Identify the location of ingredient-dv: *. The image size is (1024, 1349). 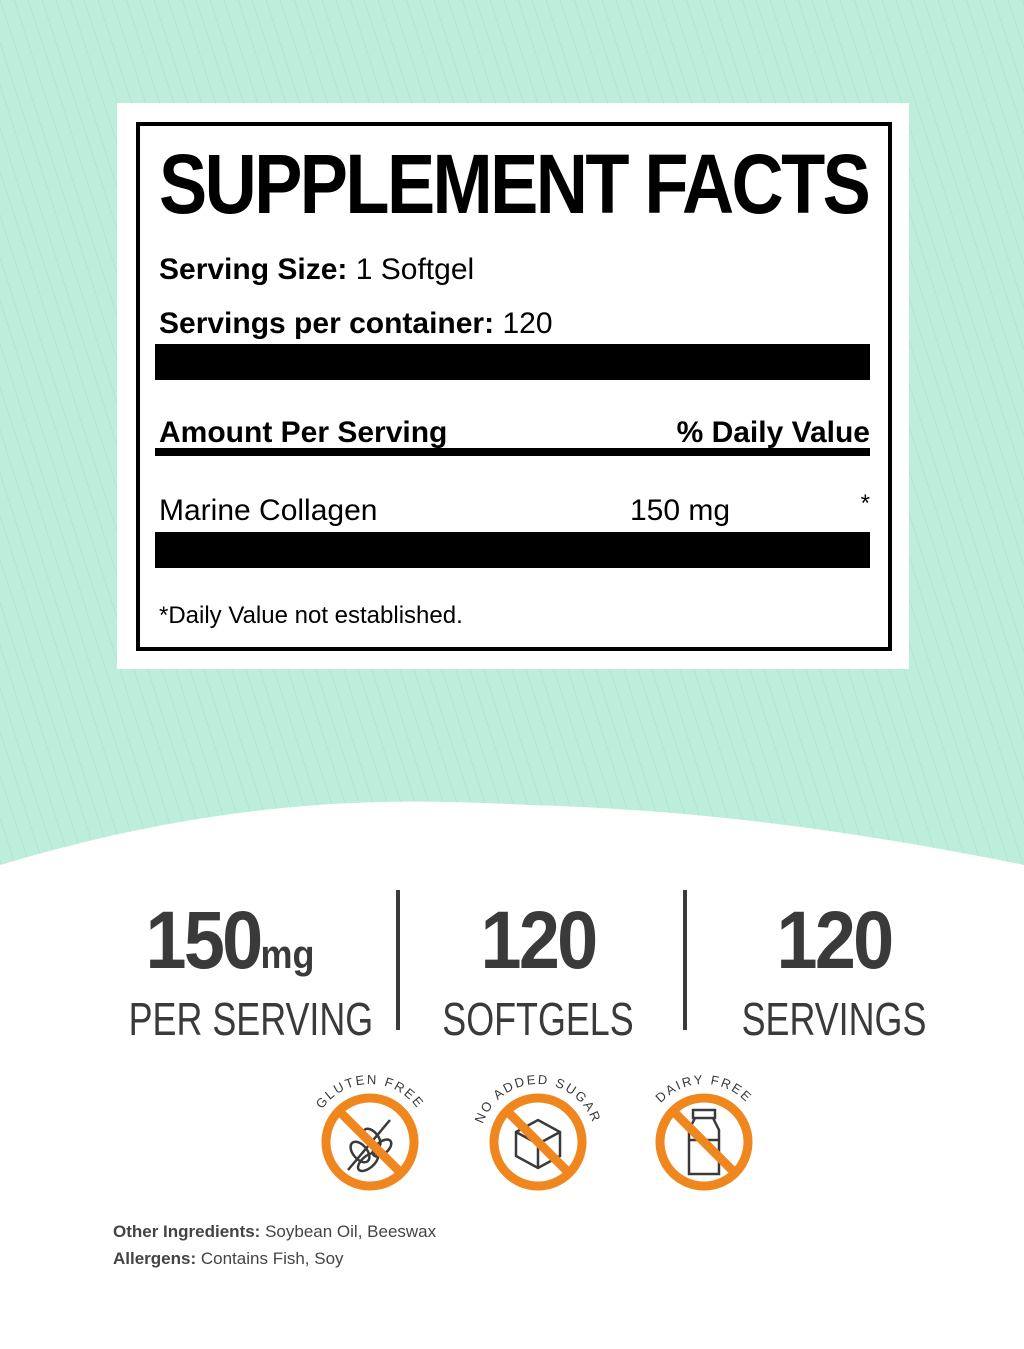
(865, 503).